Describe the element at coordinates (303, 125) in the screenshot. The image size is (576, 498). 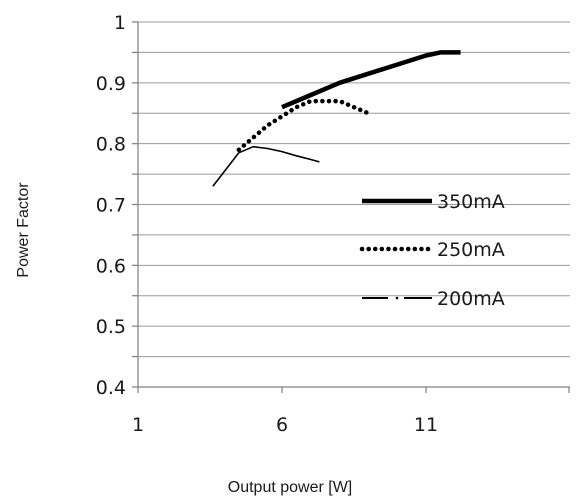
I see `series-line-250mA` at that location.